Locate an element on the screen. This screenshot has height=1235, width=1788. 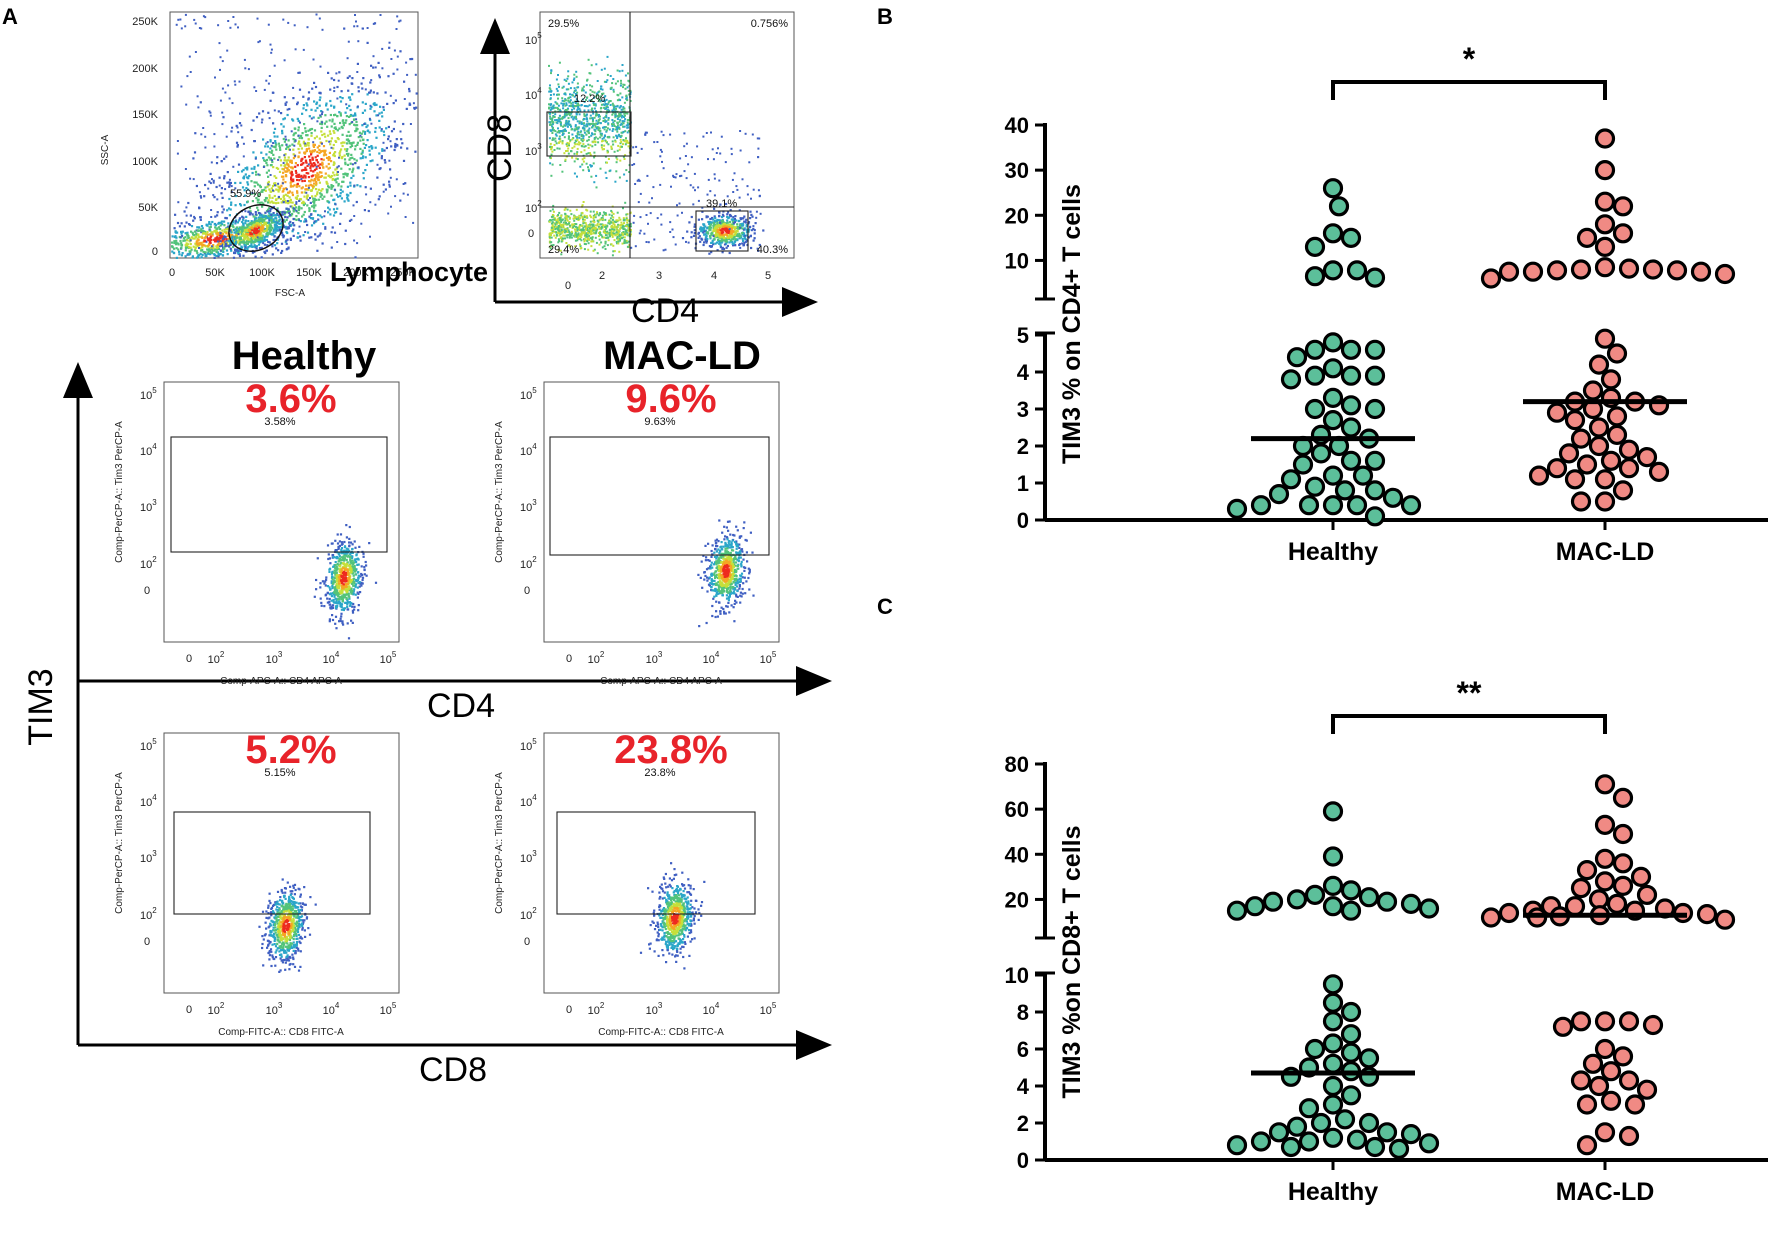
cd4-axis-label: CD4 is located at coordinates (665, 311).